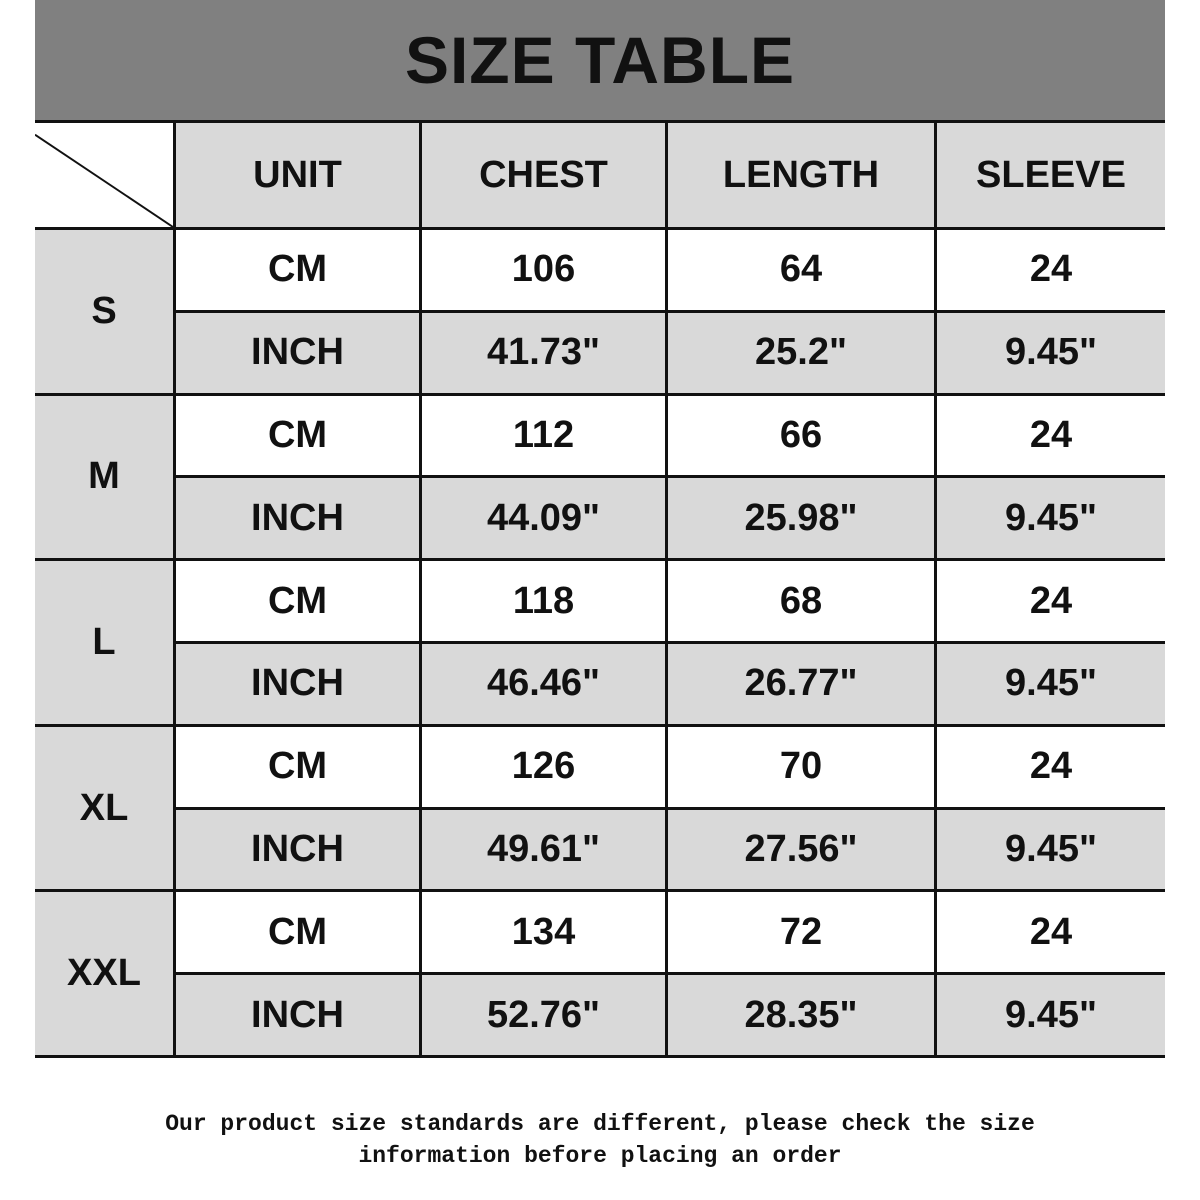 The image size is (1200, 1200). I want to click on footer-note-line2: information before placing an order, so click(600, 1156).